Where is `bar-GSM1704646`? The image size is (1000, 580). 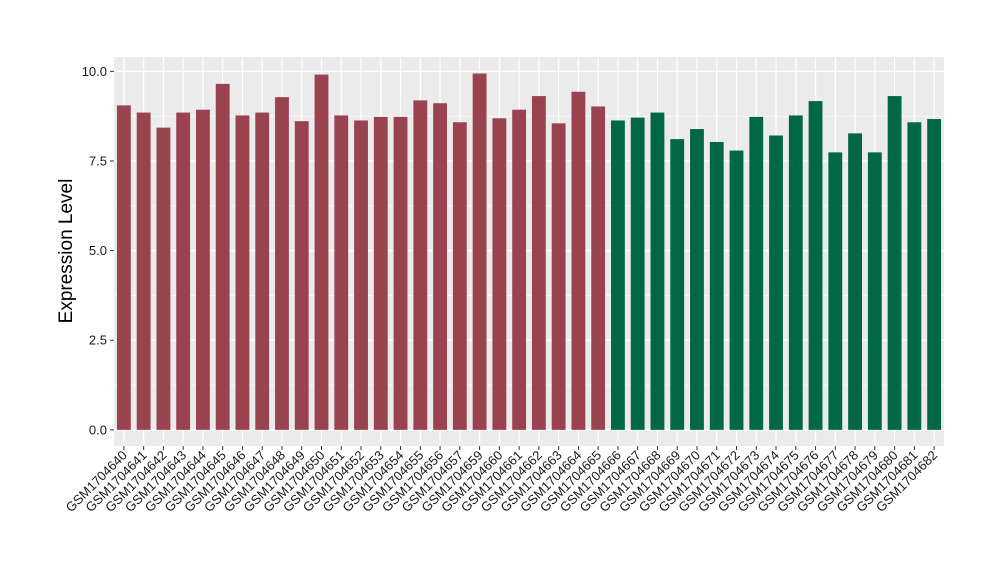 bar-GSM1704646 is located at coordinates (242, 272).